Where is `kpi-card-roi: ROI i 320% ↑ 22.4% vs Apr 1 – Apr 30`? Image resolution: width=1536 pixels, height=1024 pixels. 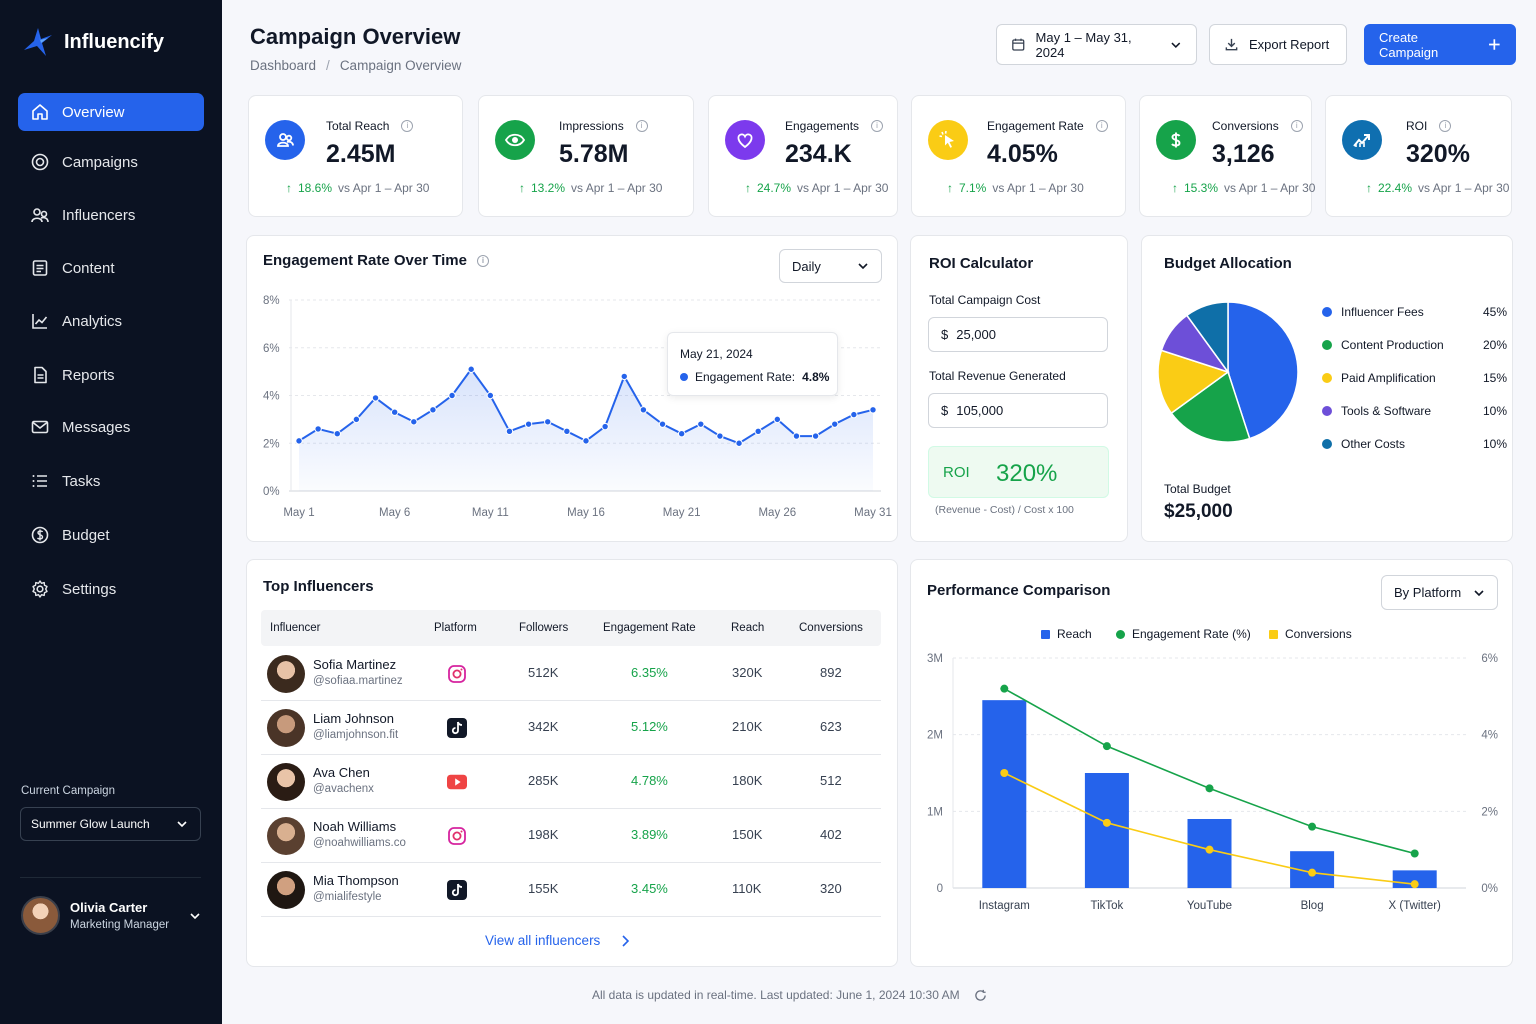
kpi-card-roi: ROI i 320% ↑ 22.4% vs Apr 1 – Apr 30 is located at coordinates (1418, 156).